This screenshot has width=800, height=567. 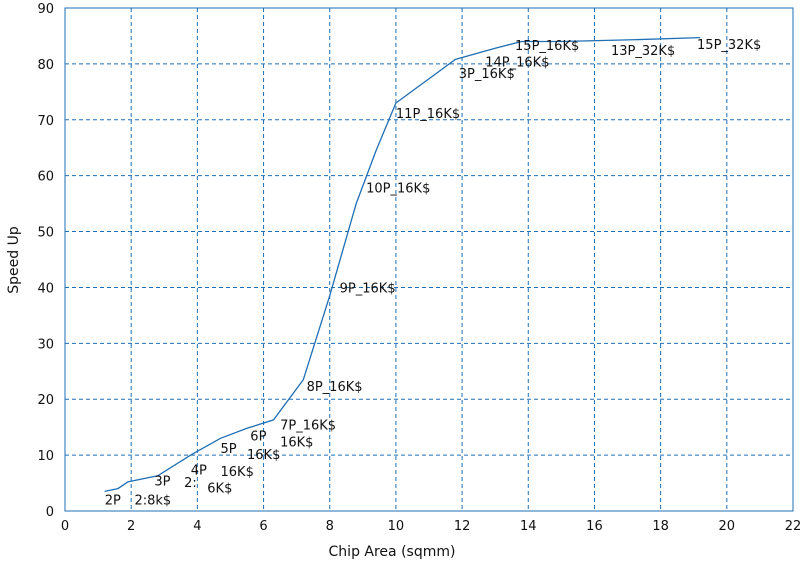 What do you see at coordinates (113, 500) in the screenshot?
I see `point-label: 2P` at bounding box center [113, 500].